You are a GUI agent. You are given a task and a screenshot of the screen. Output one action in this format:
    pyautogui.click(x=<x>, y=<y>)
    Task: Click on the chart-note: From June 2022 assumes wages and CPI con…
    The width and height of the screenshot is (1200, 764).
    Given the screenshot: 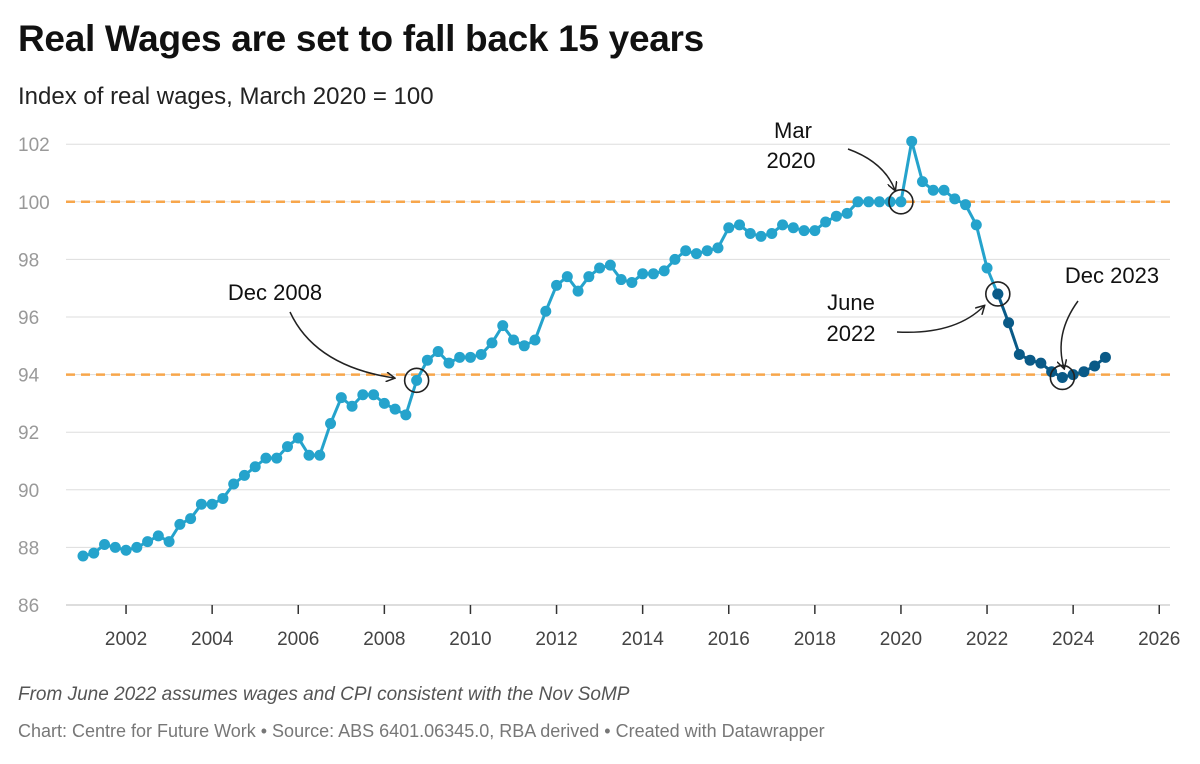 What is the action you would take?
    pyautogui.click(x=324, y=694)
    